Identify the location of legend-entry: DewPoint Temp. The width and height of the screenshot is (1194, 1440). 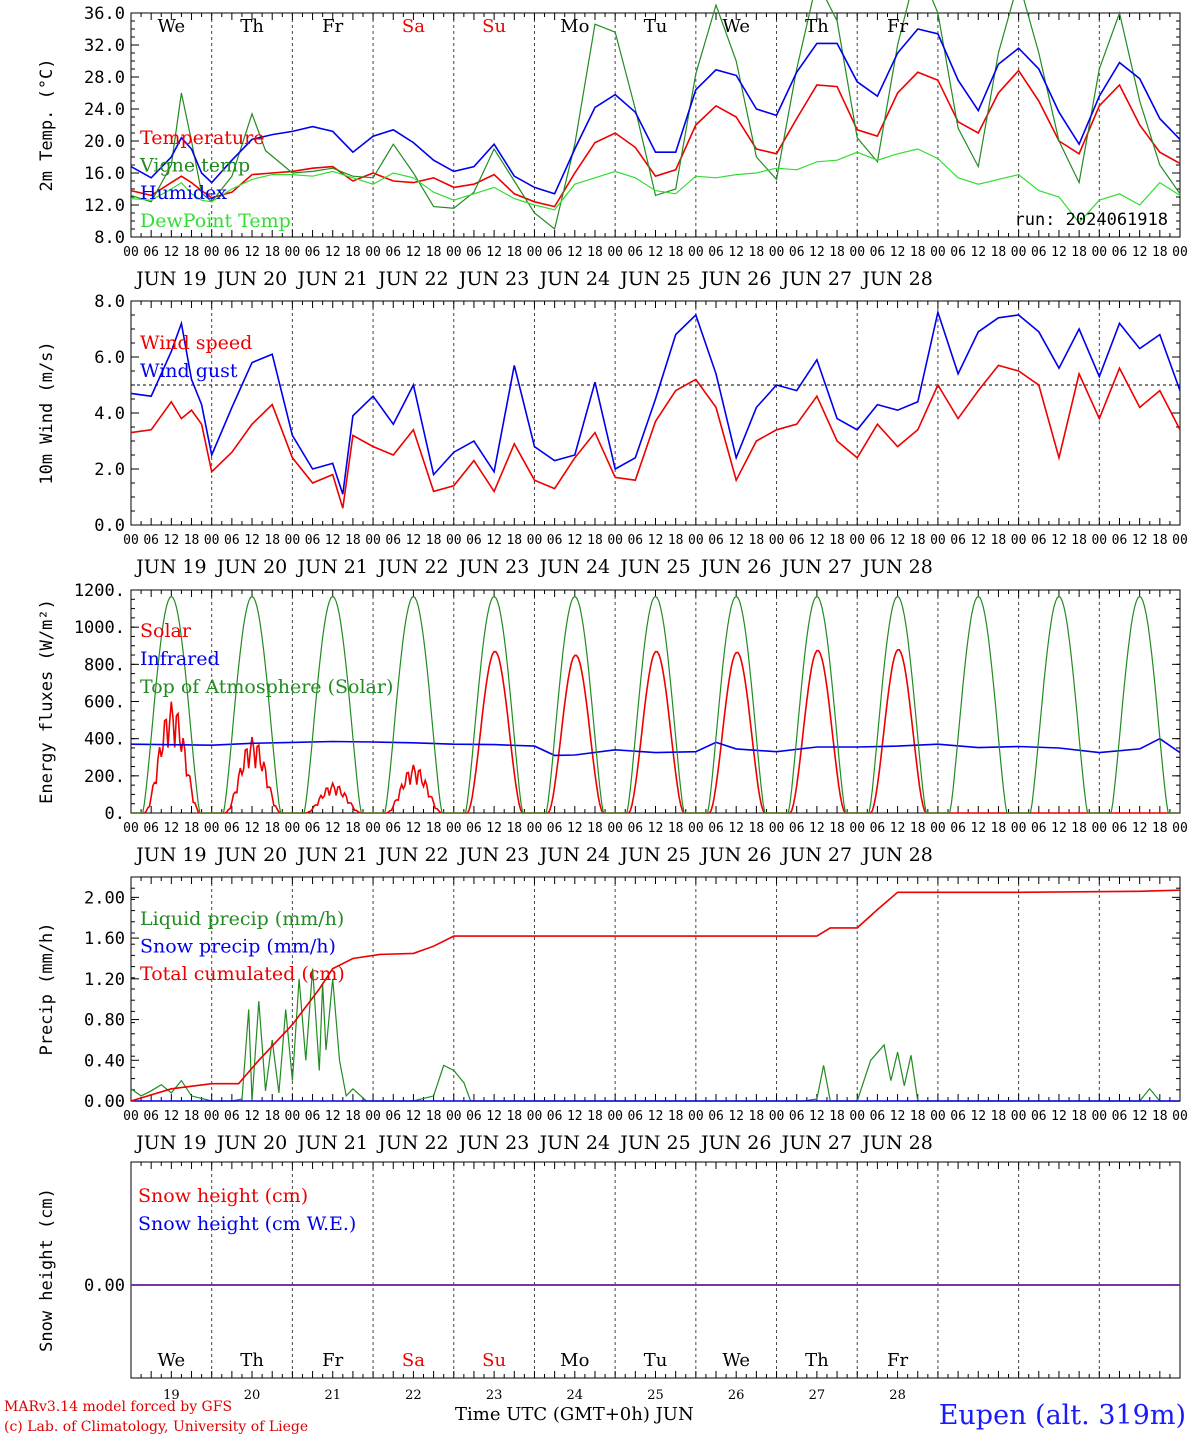
(215, 221).